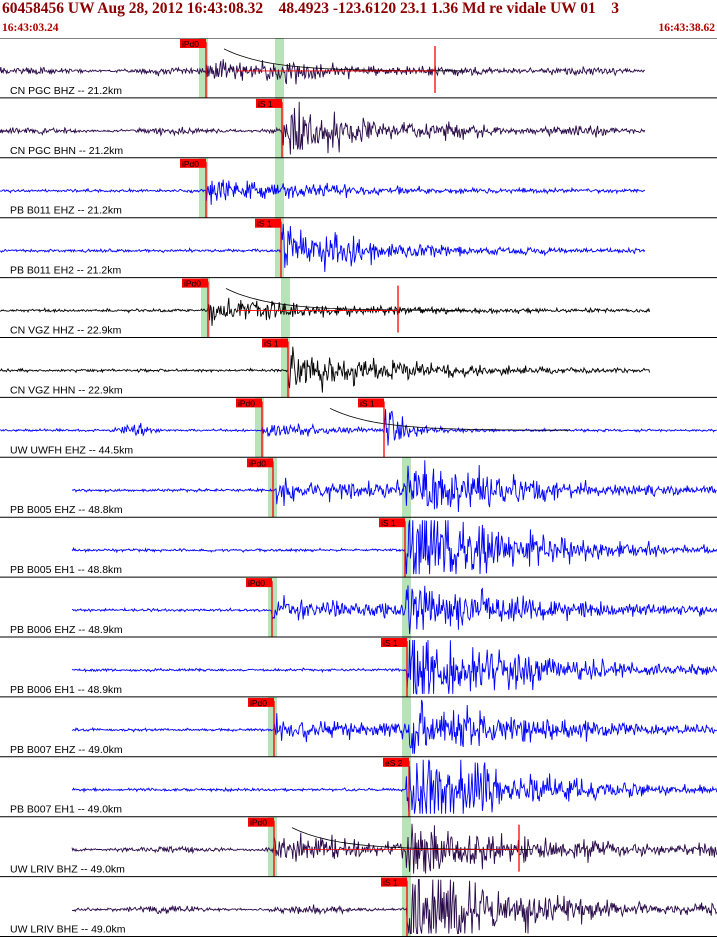  What do you see at coordinates (71, 450) in the screenshot?
I see `station-label: UW UWFH EHZ -- 44.5km` at bounding box center [71, 450].